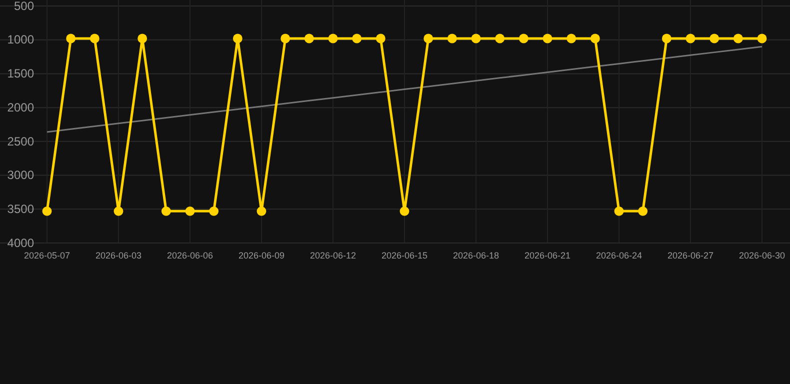  I want to click on y-tick-label: 4000, so click(20, 243).